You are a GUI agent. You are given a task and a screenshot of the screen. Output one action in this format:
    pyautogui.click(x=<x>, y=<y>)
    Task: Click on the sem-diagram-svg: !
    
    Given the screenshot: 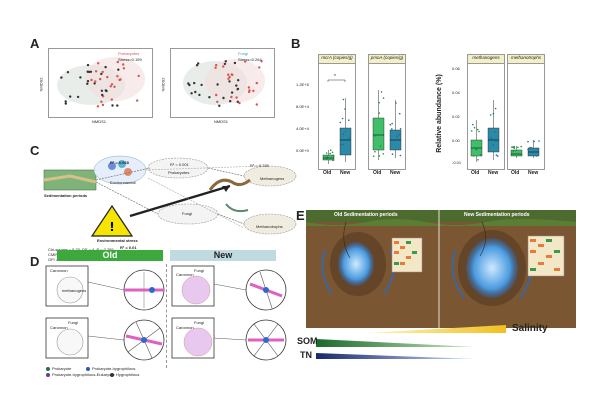 What is the action you would take?
    pyautogui.click(x=170, y=196)
    